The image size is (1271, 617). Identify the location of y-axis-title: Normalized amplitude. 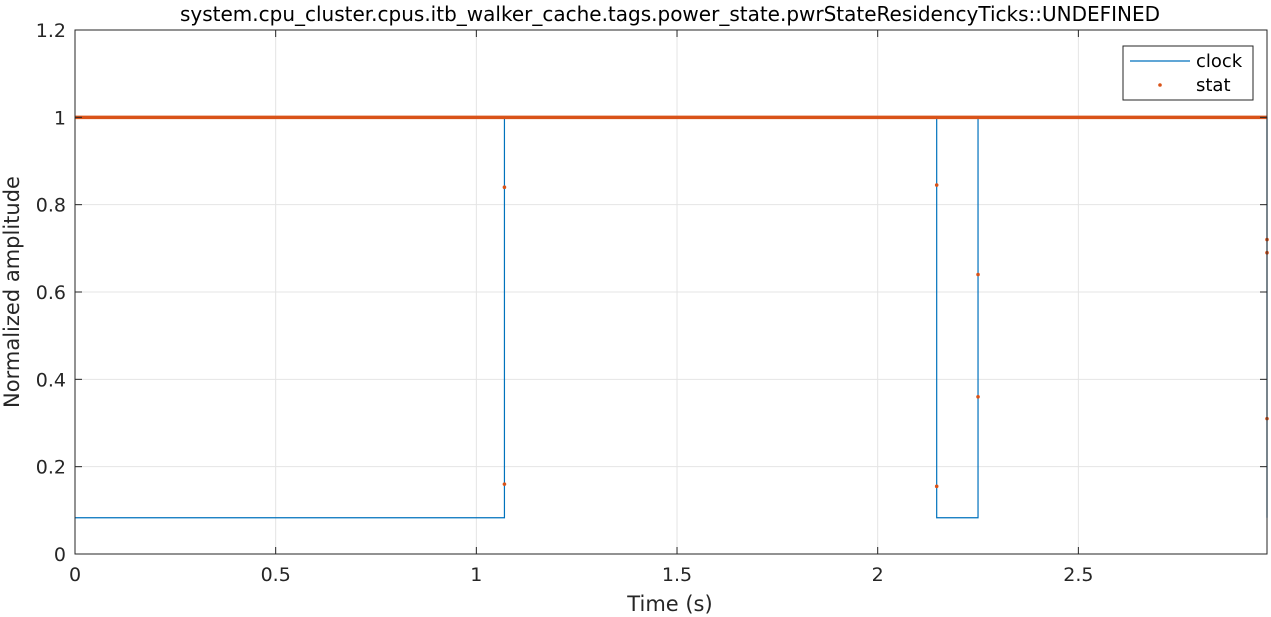
(12, 292).